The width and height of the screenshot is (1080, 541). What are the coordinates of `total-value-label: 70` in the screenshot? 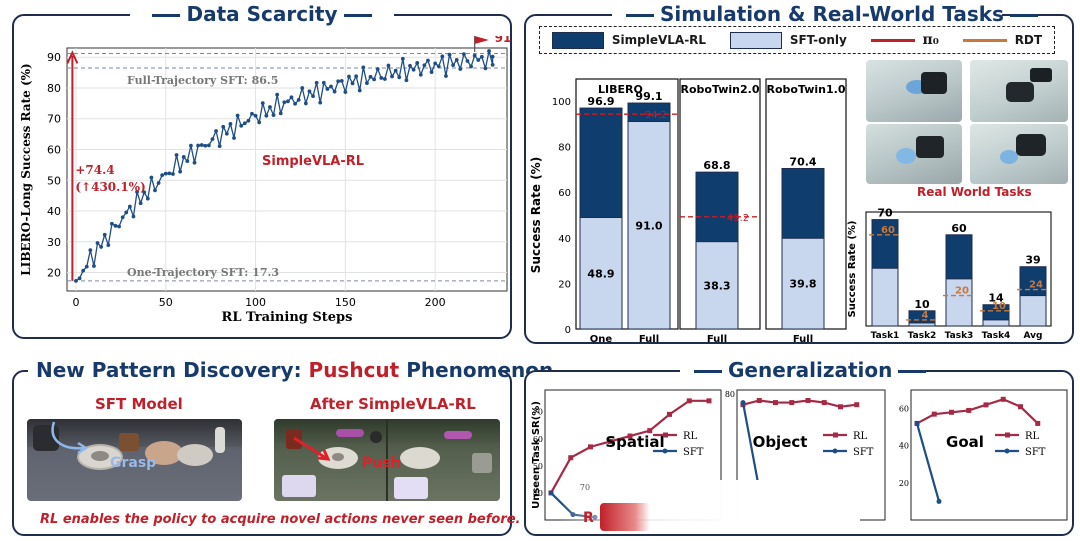 It's located at (885, 213).